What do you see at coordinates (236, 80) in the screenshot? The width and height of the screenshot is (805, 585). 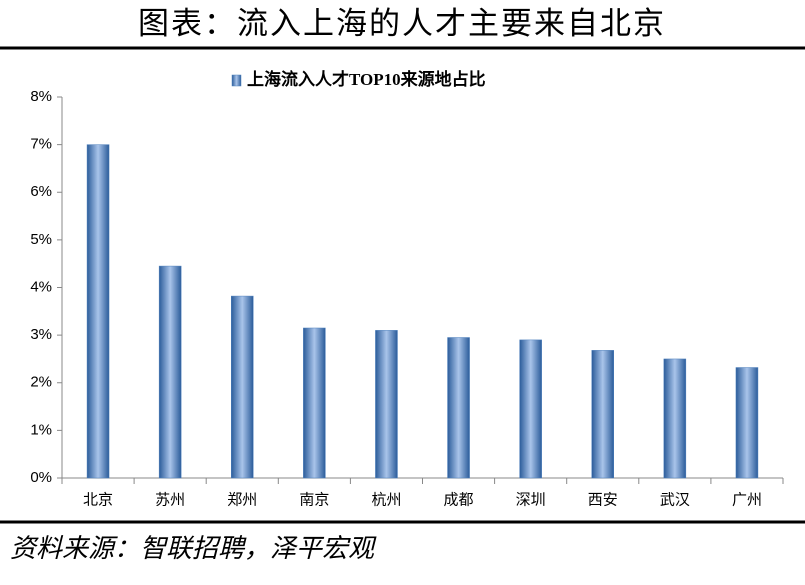 I see `legend-marker` at bounding box center [236, 80].